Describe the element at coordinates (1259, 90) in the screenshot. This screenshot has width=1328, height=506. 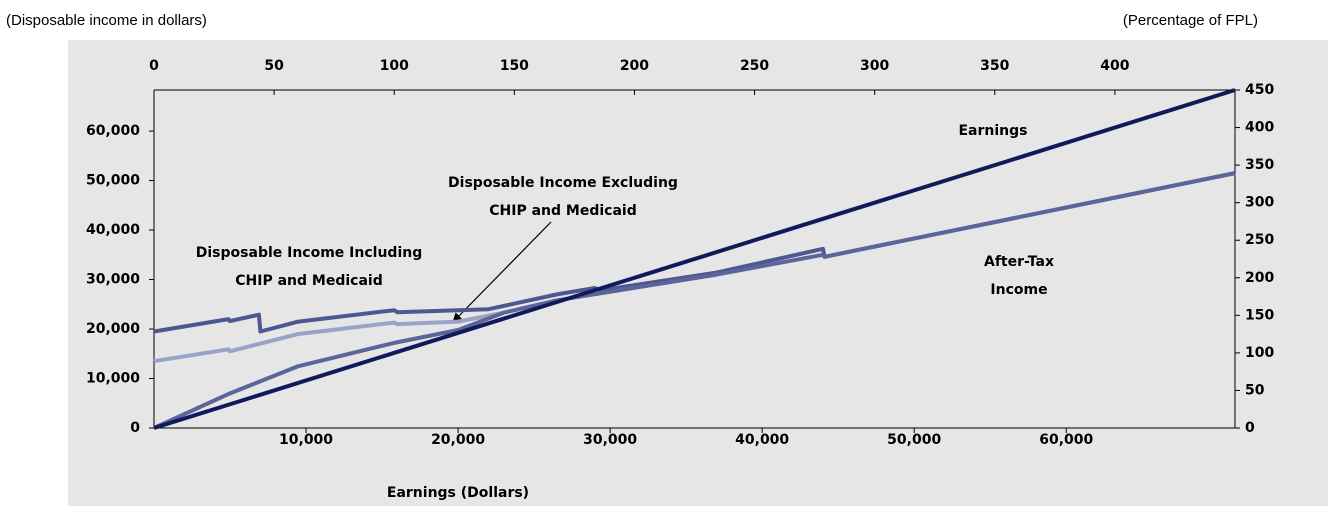
I see `y2-tick-label: 450` at that location.